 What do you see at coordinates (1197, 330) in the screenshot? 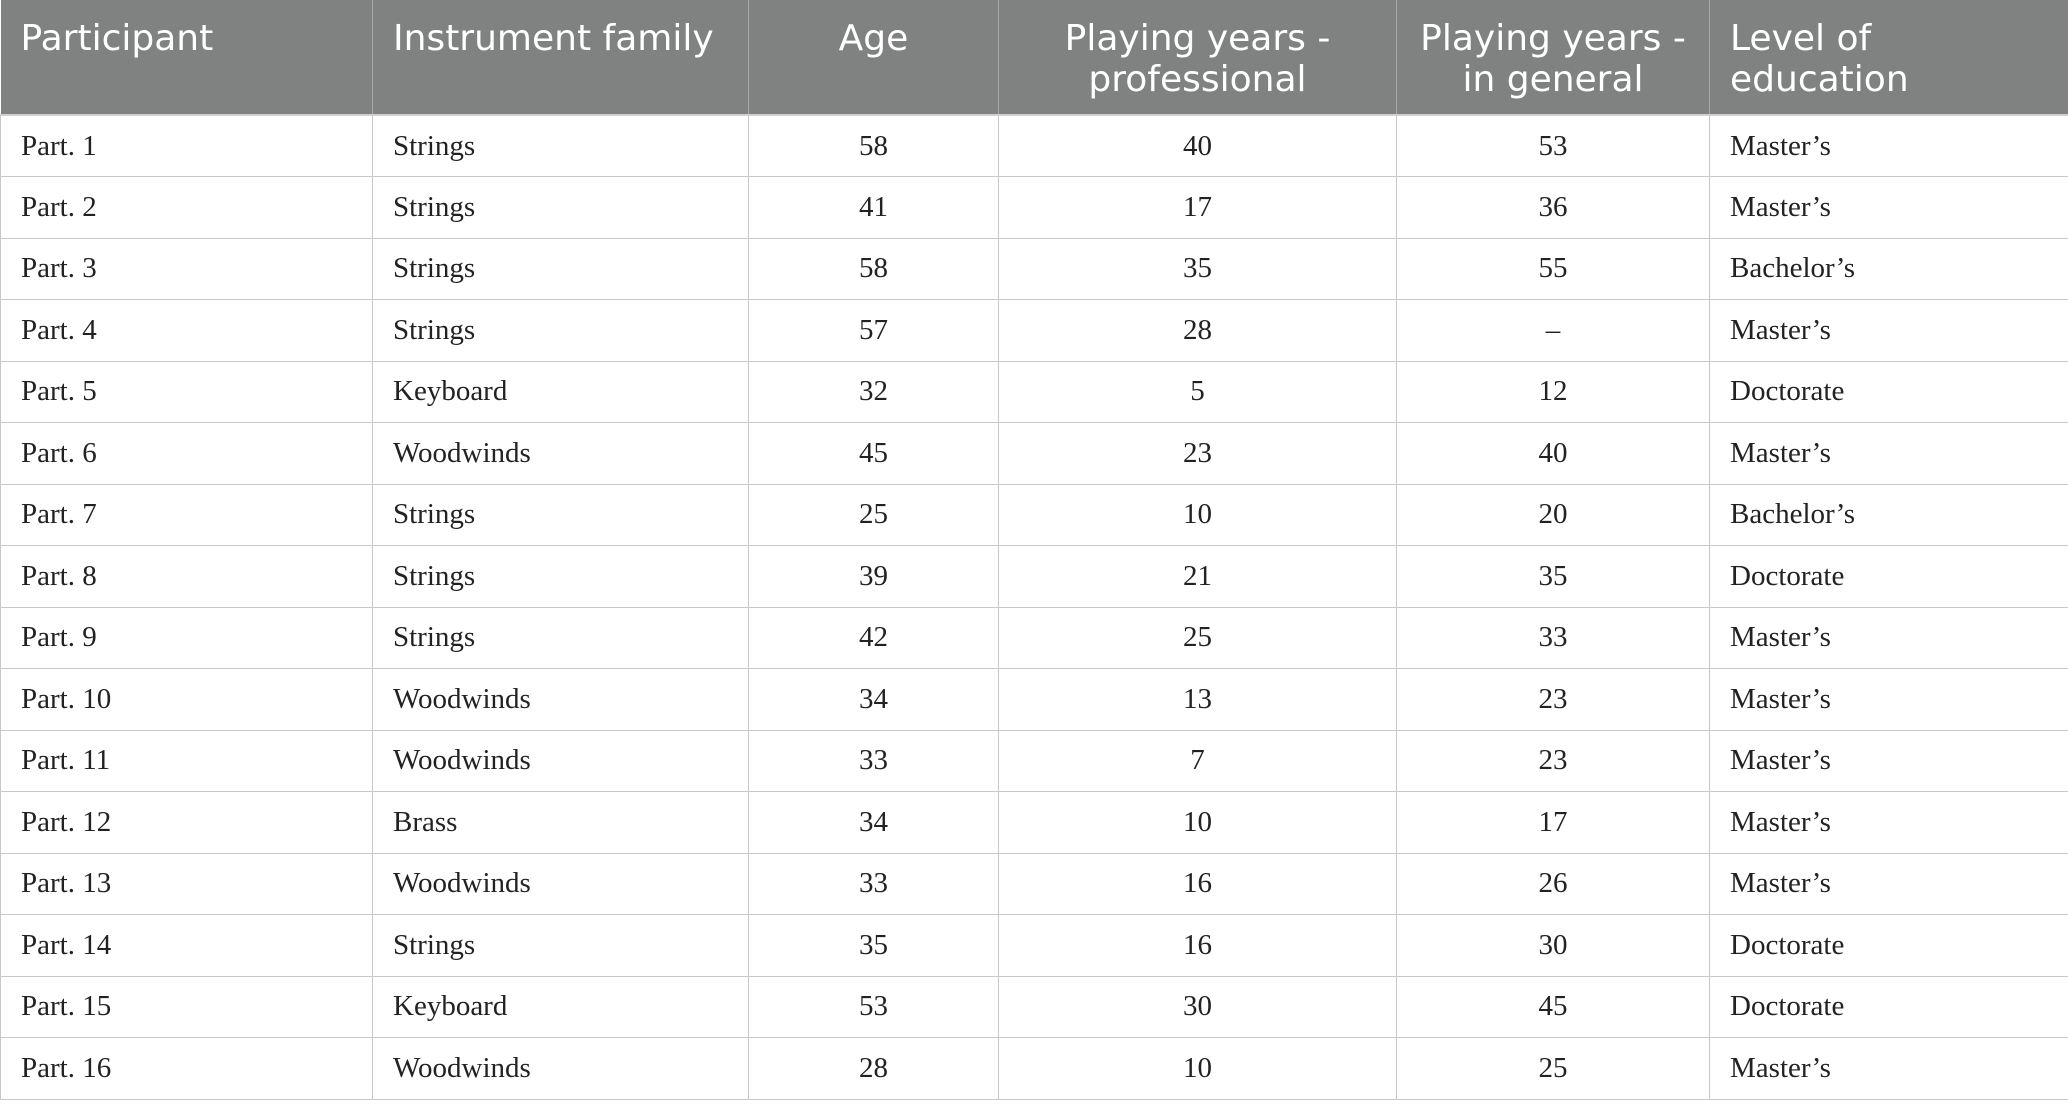
I see `cell-playing-years-professional: 28` at bounding box center [1197, 330].